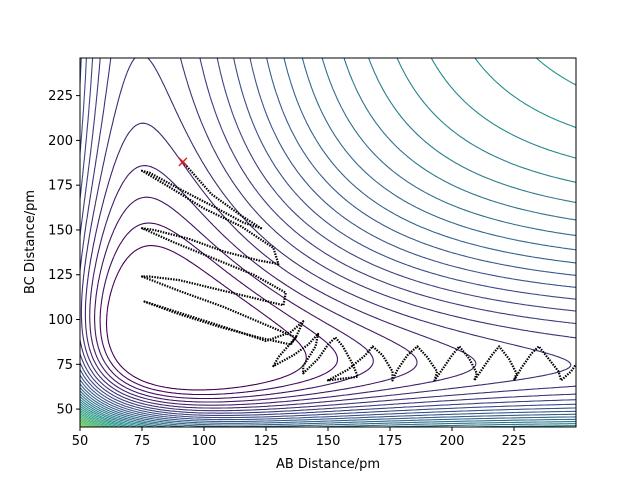  What do you see at coordinates (299, 438) in the screenshot?
I see `x-axis-ticks: 50 75 100 125 150 175 200 225` at bounding box center [299, 438].